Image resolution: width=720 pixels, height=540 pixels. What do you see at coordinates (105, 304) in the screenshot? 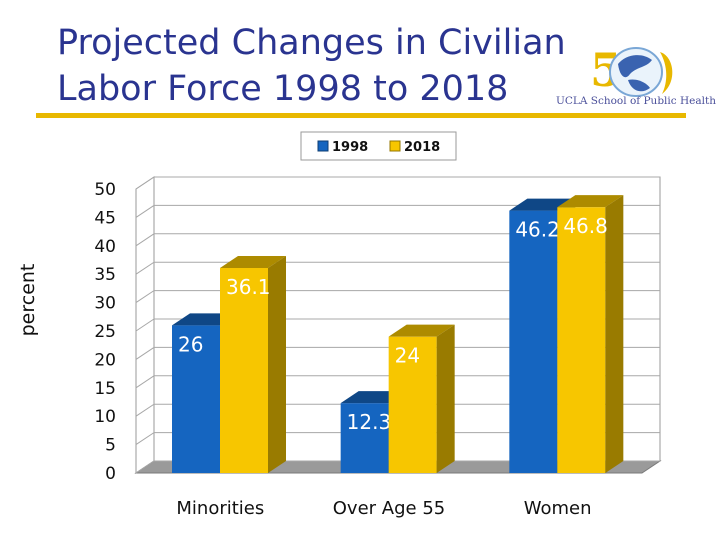
I see `y-tick-label: 30` at bounding box center [105, 304].